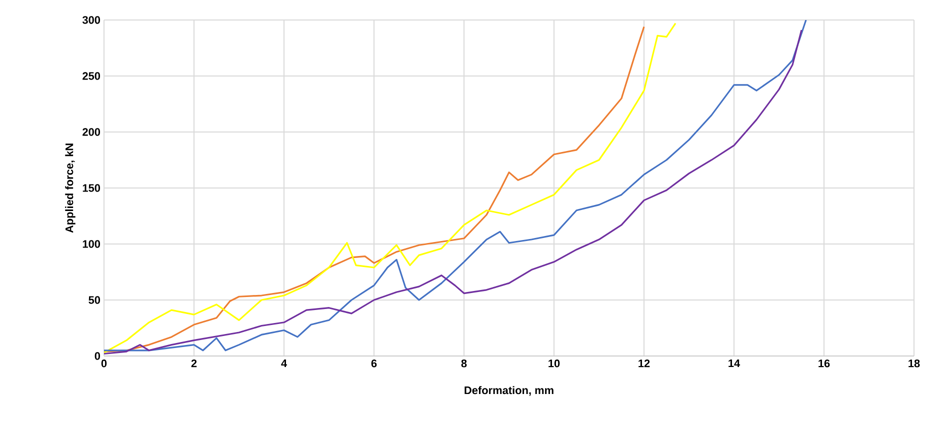  What do you see at coordinates (464, 364) in the screenshot?
I see `x-tick-label: 8` at bounding box center [464, 364].